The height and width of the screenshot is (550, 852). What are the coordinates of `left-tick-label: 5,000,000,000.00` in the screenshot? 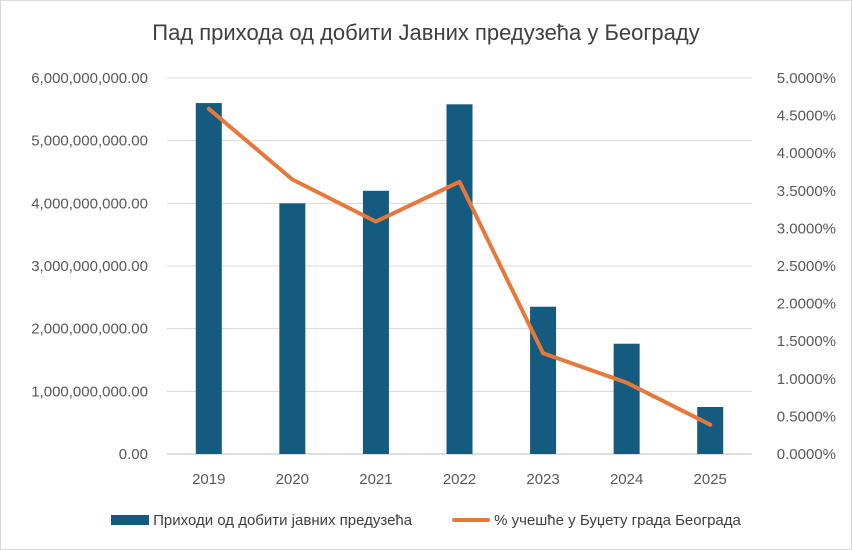 It's located at (89, 141).